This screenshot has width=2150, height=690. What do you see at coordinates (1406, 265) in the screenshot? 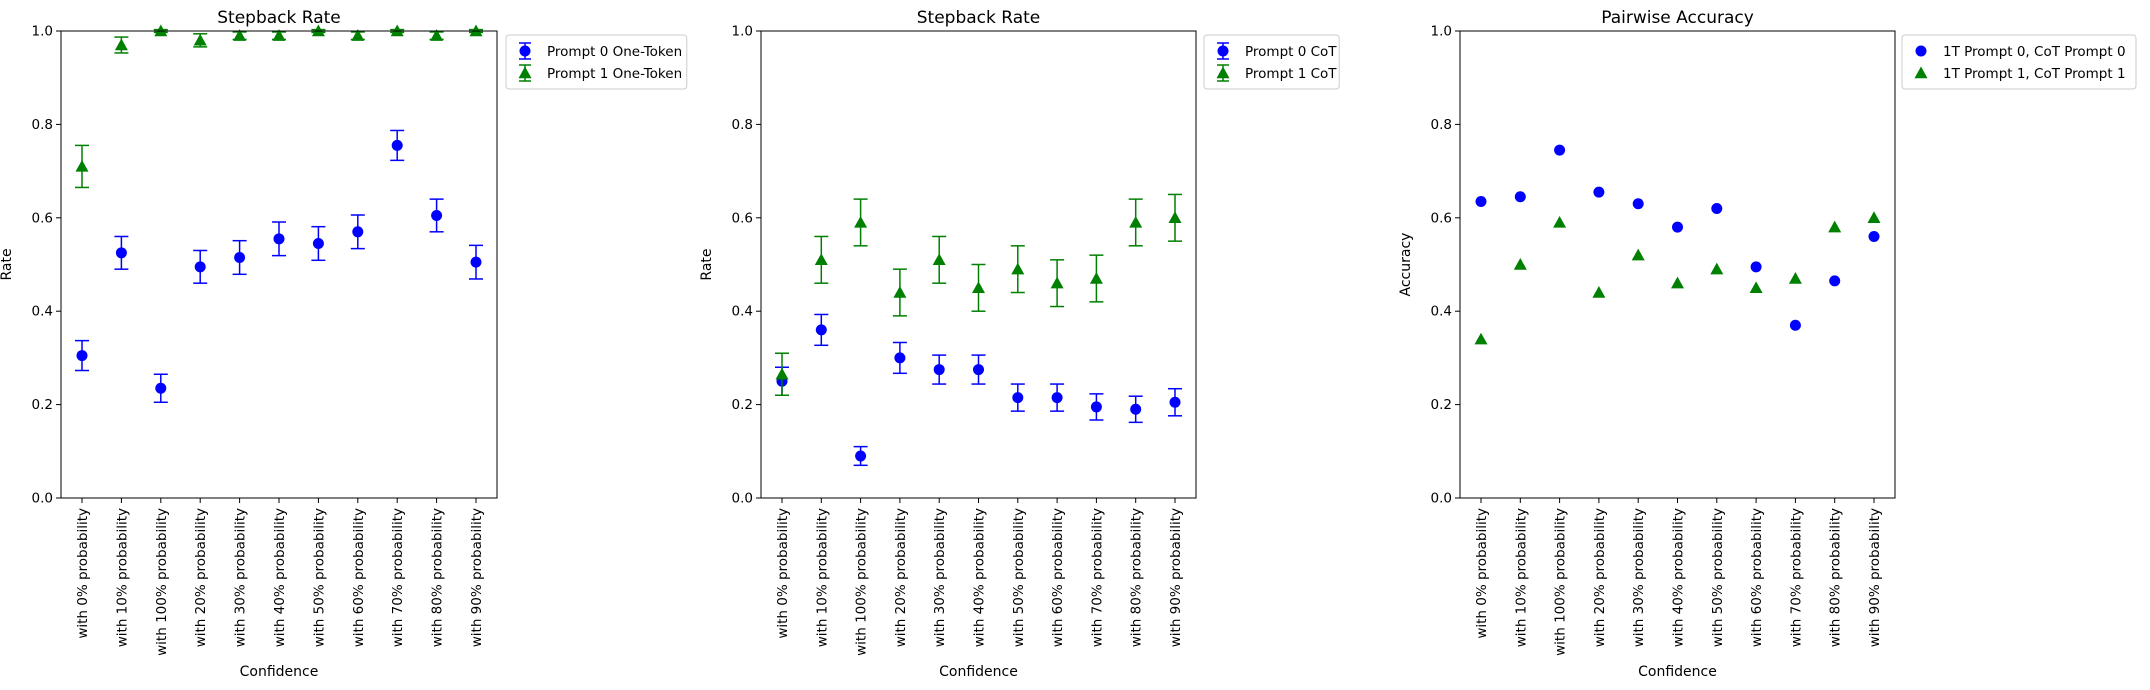
I see `y-axis-label: Accuracy` at bounding box center [1406, 265].